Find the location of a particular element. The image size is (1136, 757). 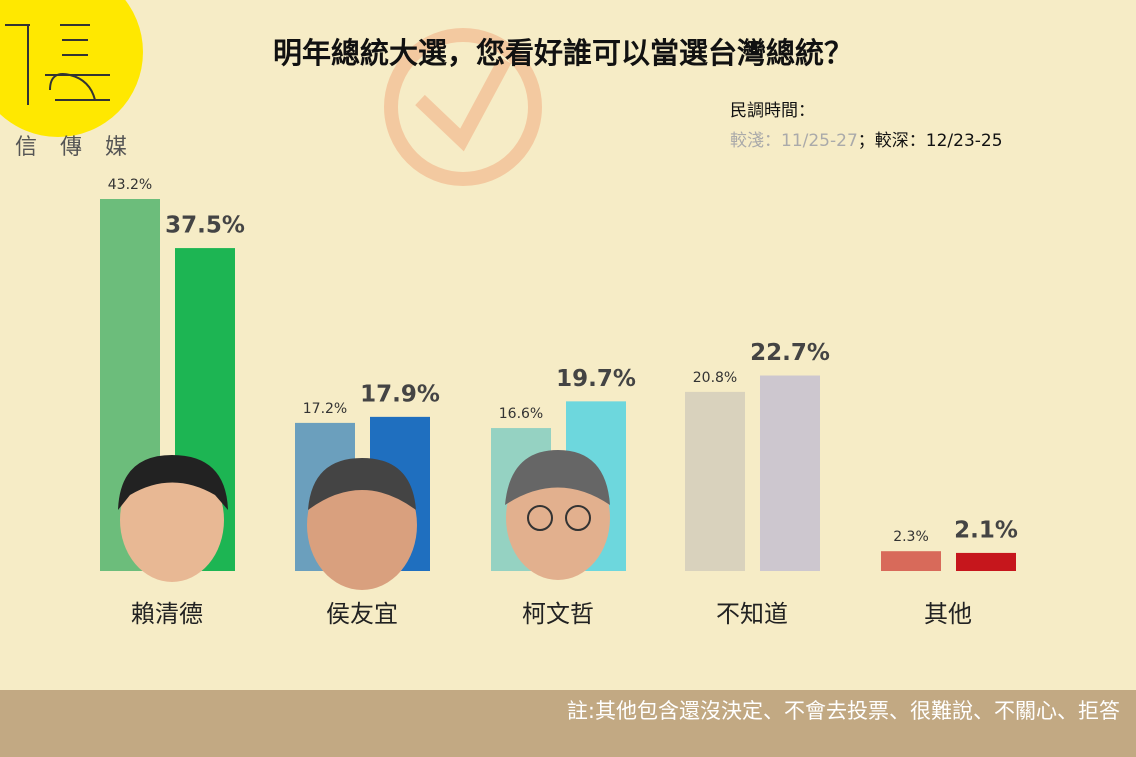

watermark is located at coordinates (463, 107).